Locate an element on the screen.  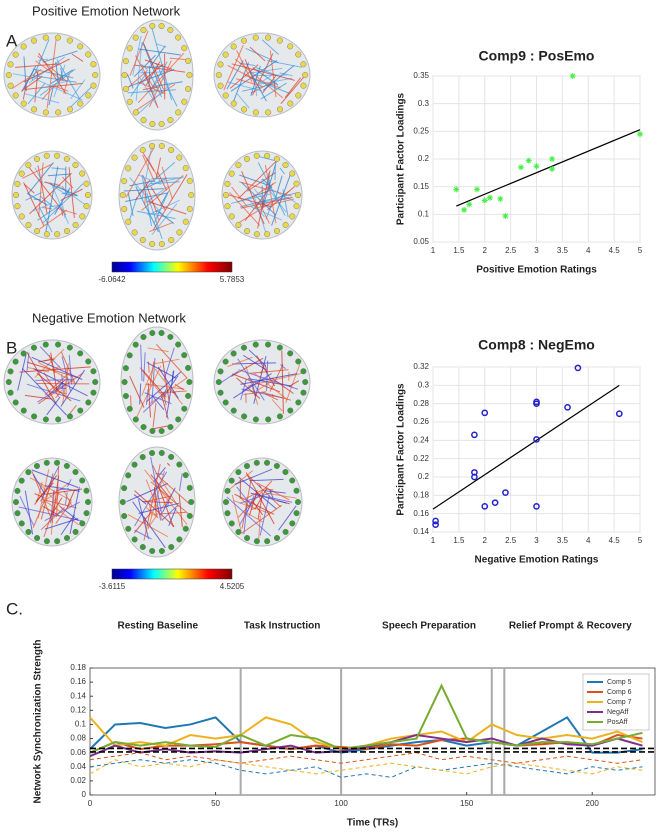
y-tick-label: 0.3 is located at coordinates (424, 103).